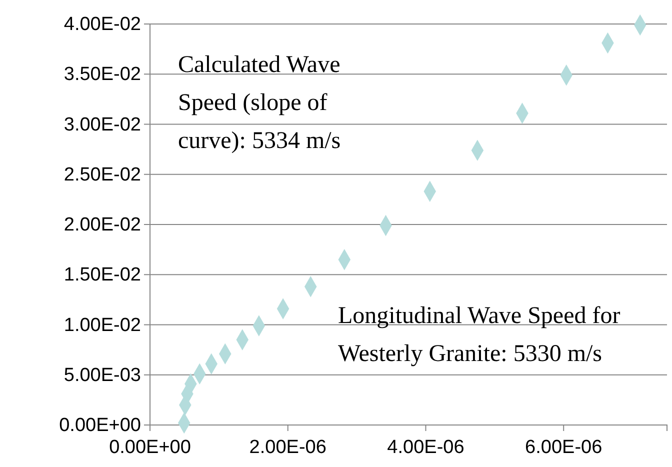 Image resolution: width=672 pixels, height=467 pixels. Describe the element at coordinates (102, 225) in the screenshot. I see `y-tick-label: 2.00E-02` at that location.